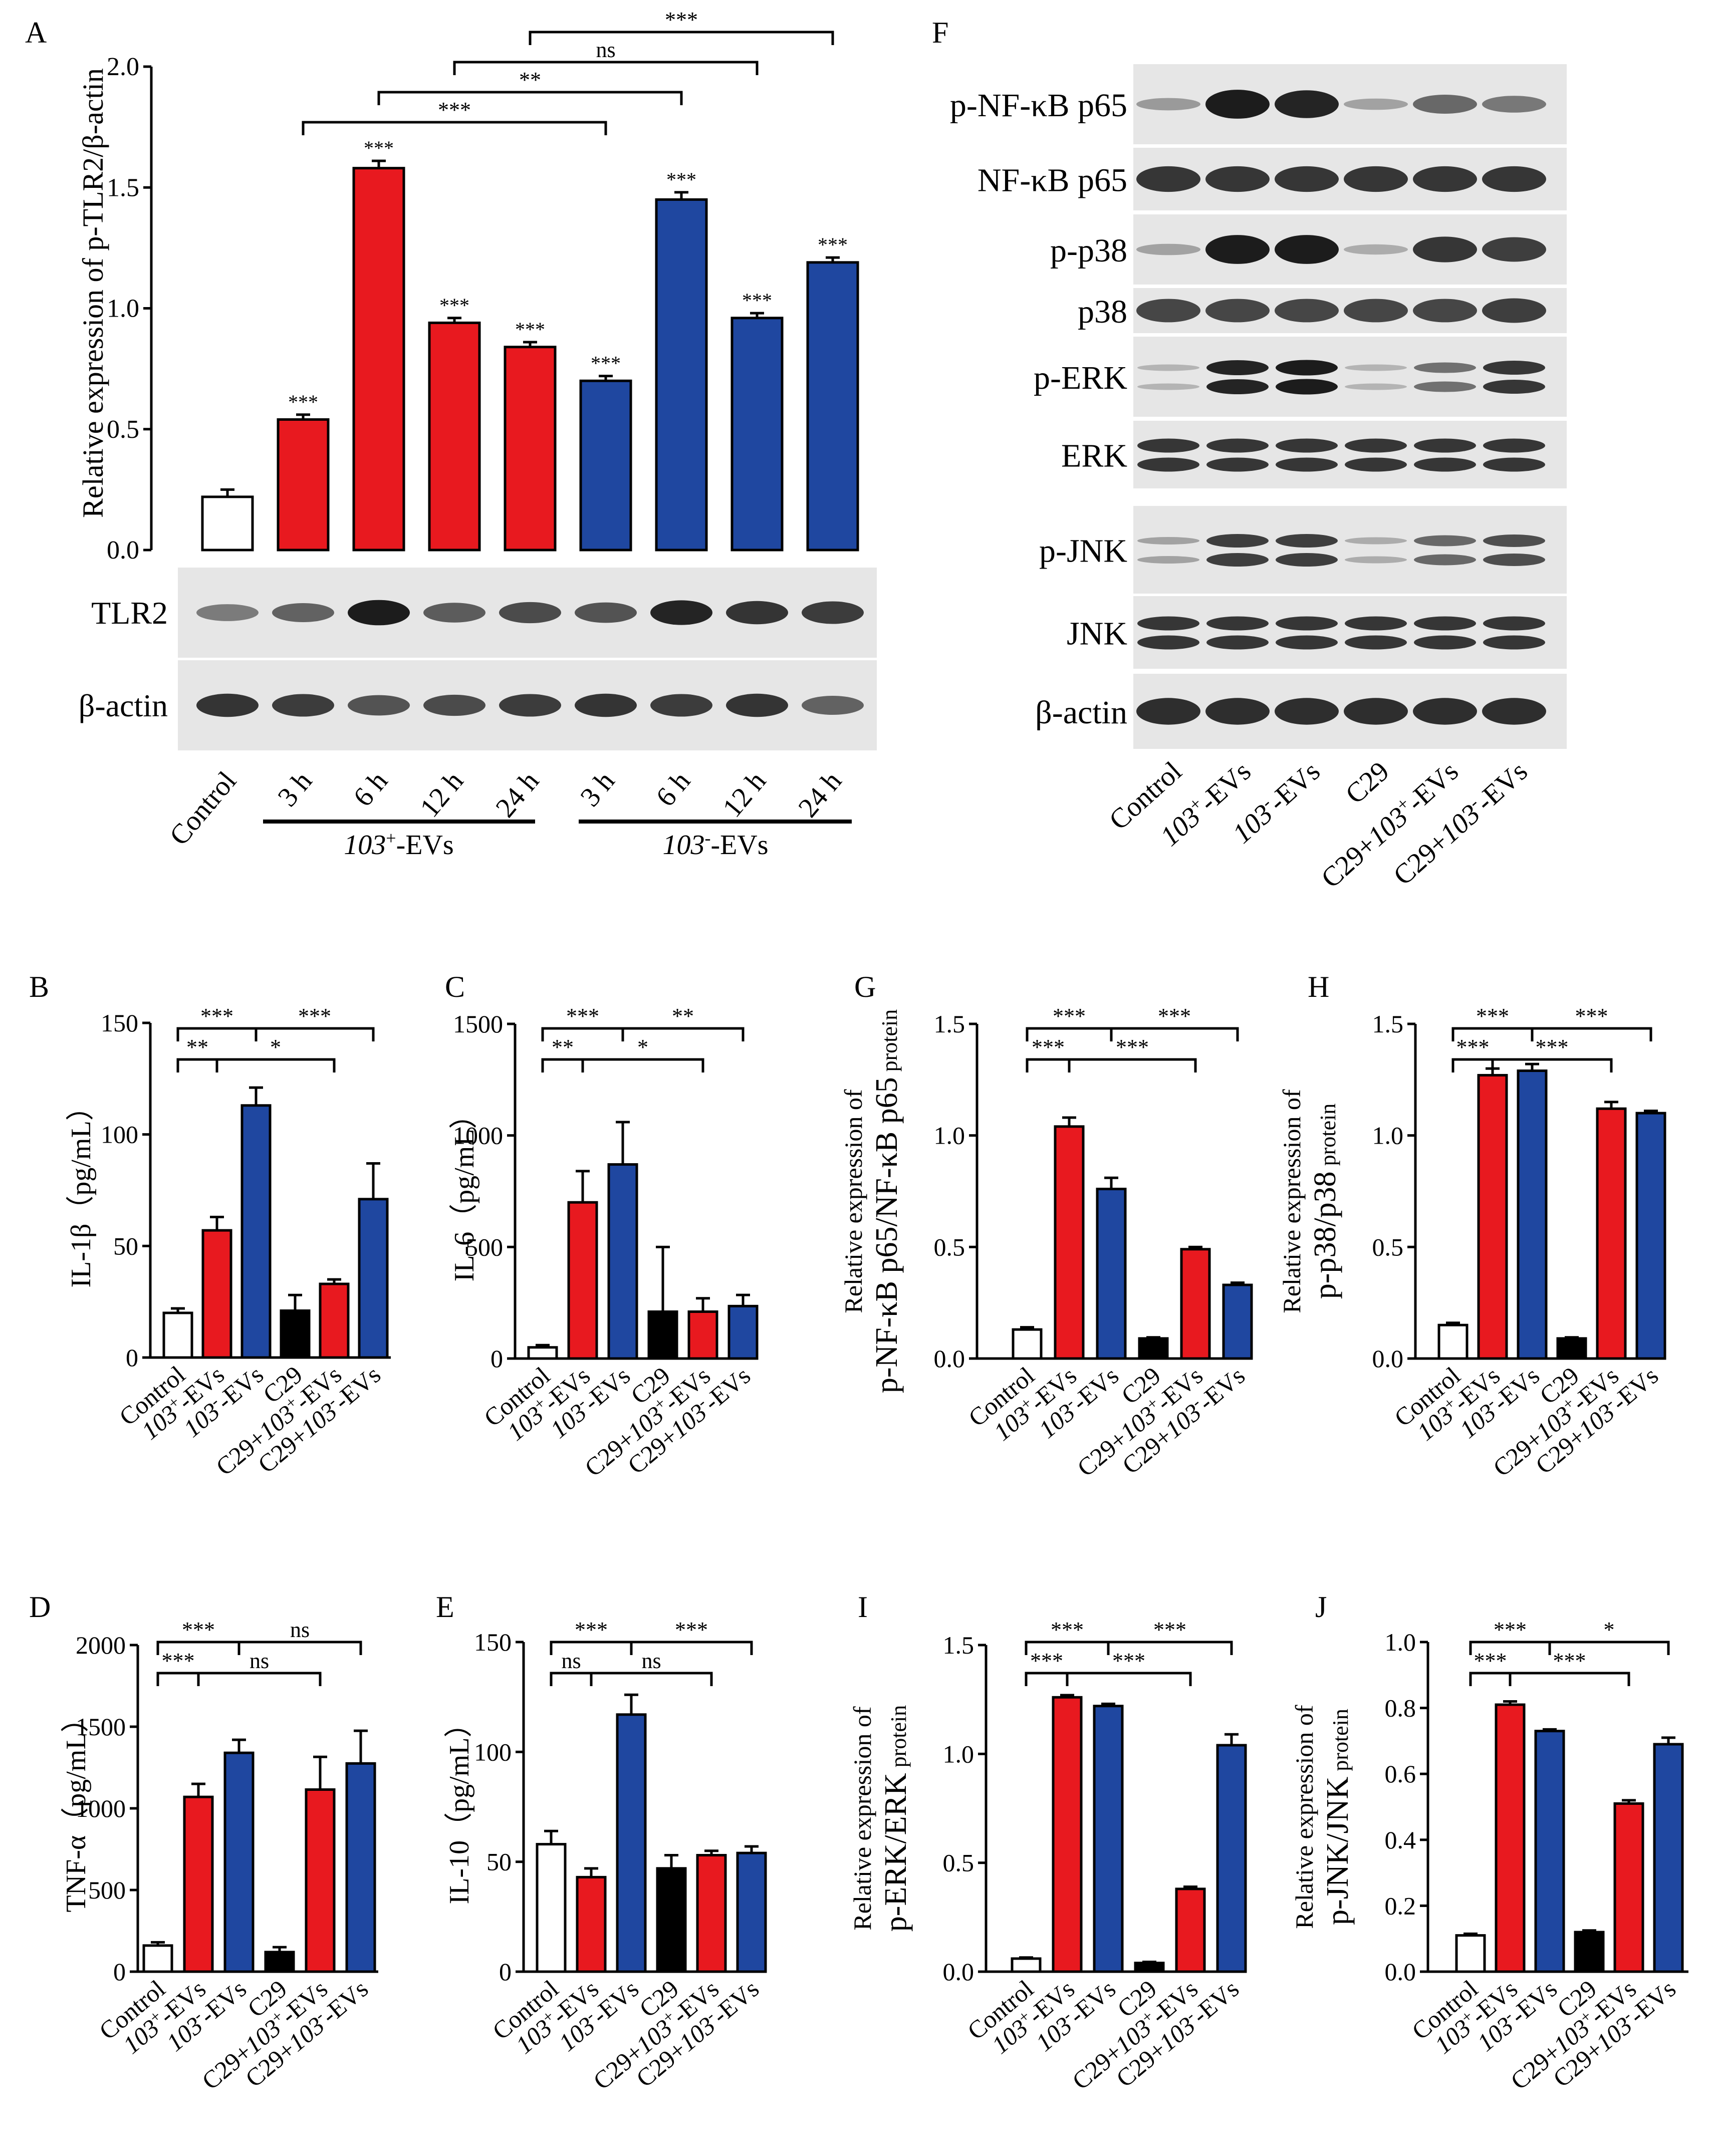 The height and width of the screenshot is (2156, 1709). I want to click on chart-A-y-axis-label: Relative expression of p-TLR2/β-actin, so click(93, 293).